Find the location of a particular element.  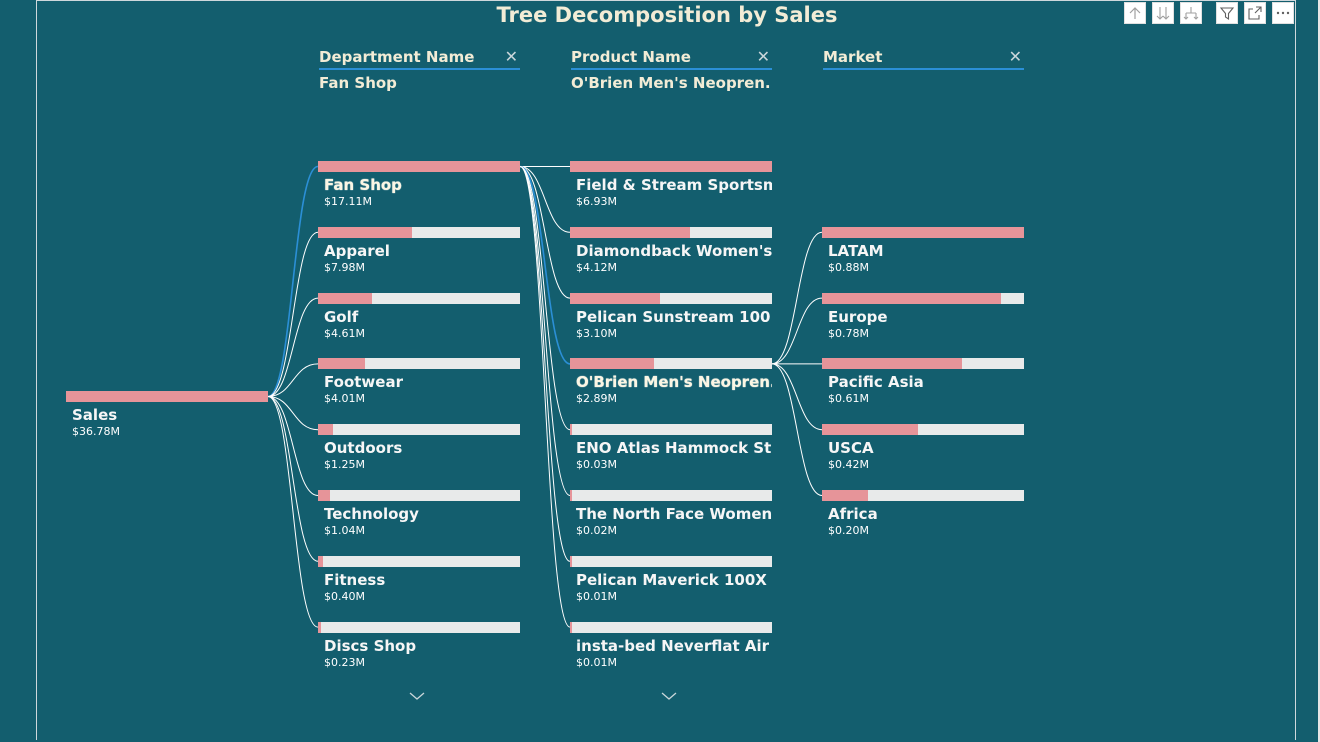

department-node-apparel: Apparel $7.98M is located at coordinates (419, 251).